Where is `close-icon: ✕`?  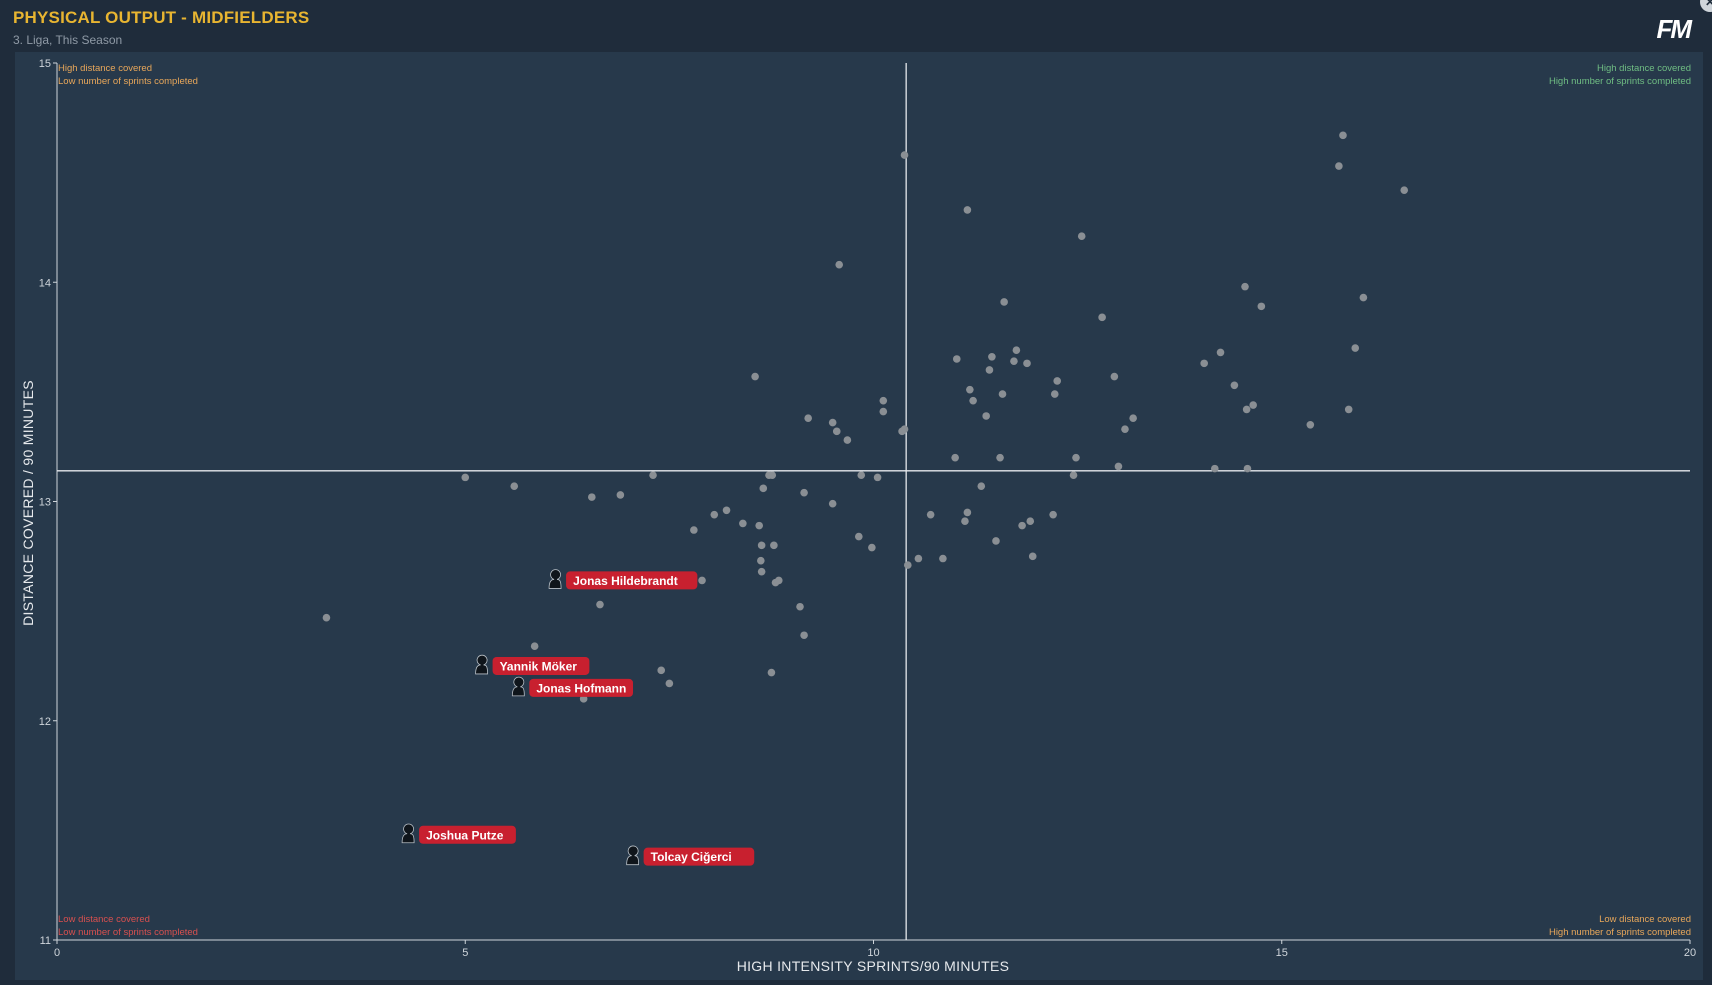
close-icon: ✕ is located at coordinates (1706, 6).